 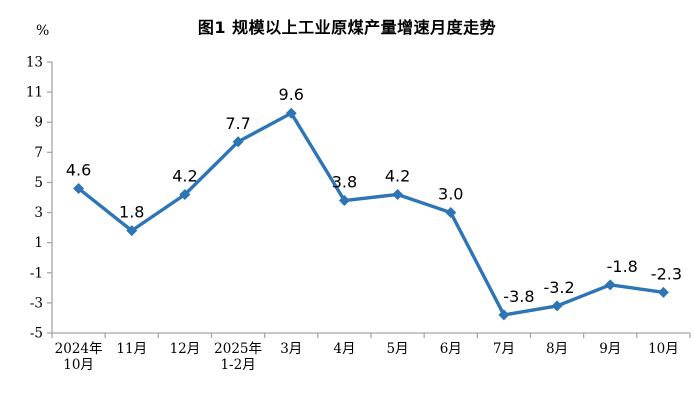 I want to click on x-axis-category-label: 4月, so click(x=344, y=349).